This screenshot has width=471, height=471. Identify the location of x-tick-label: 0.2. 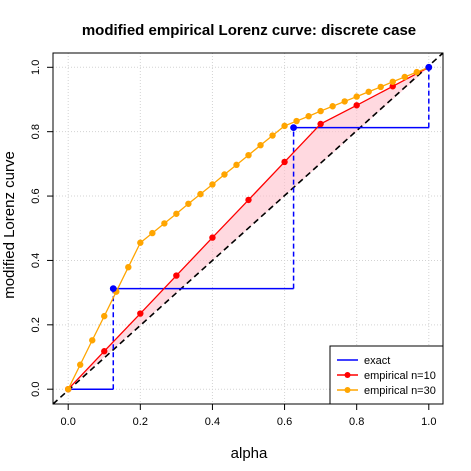
(140, 422).